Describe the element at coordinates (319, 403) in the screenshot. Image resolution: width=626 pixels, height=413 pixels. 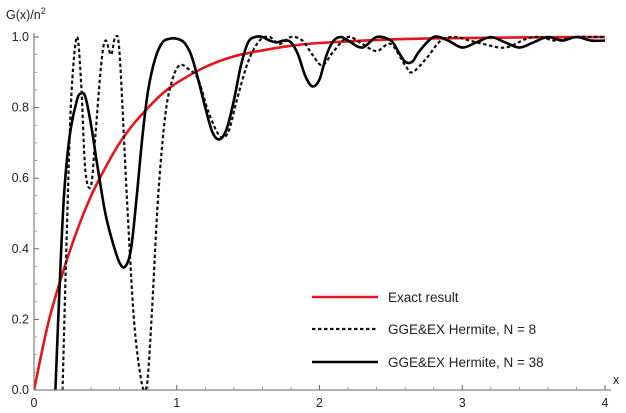
I see `x-tick-label: 2` at that location.